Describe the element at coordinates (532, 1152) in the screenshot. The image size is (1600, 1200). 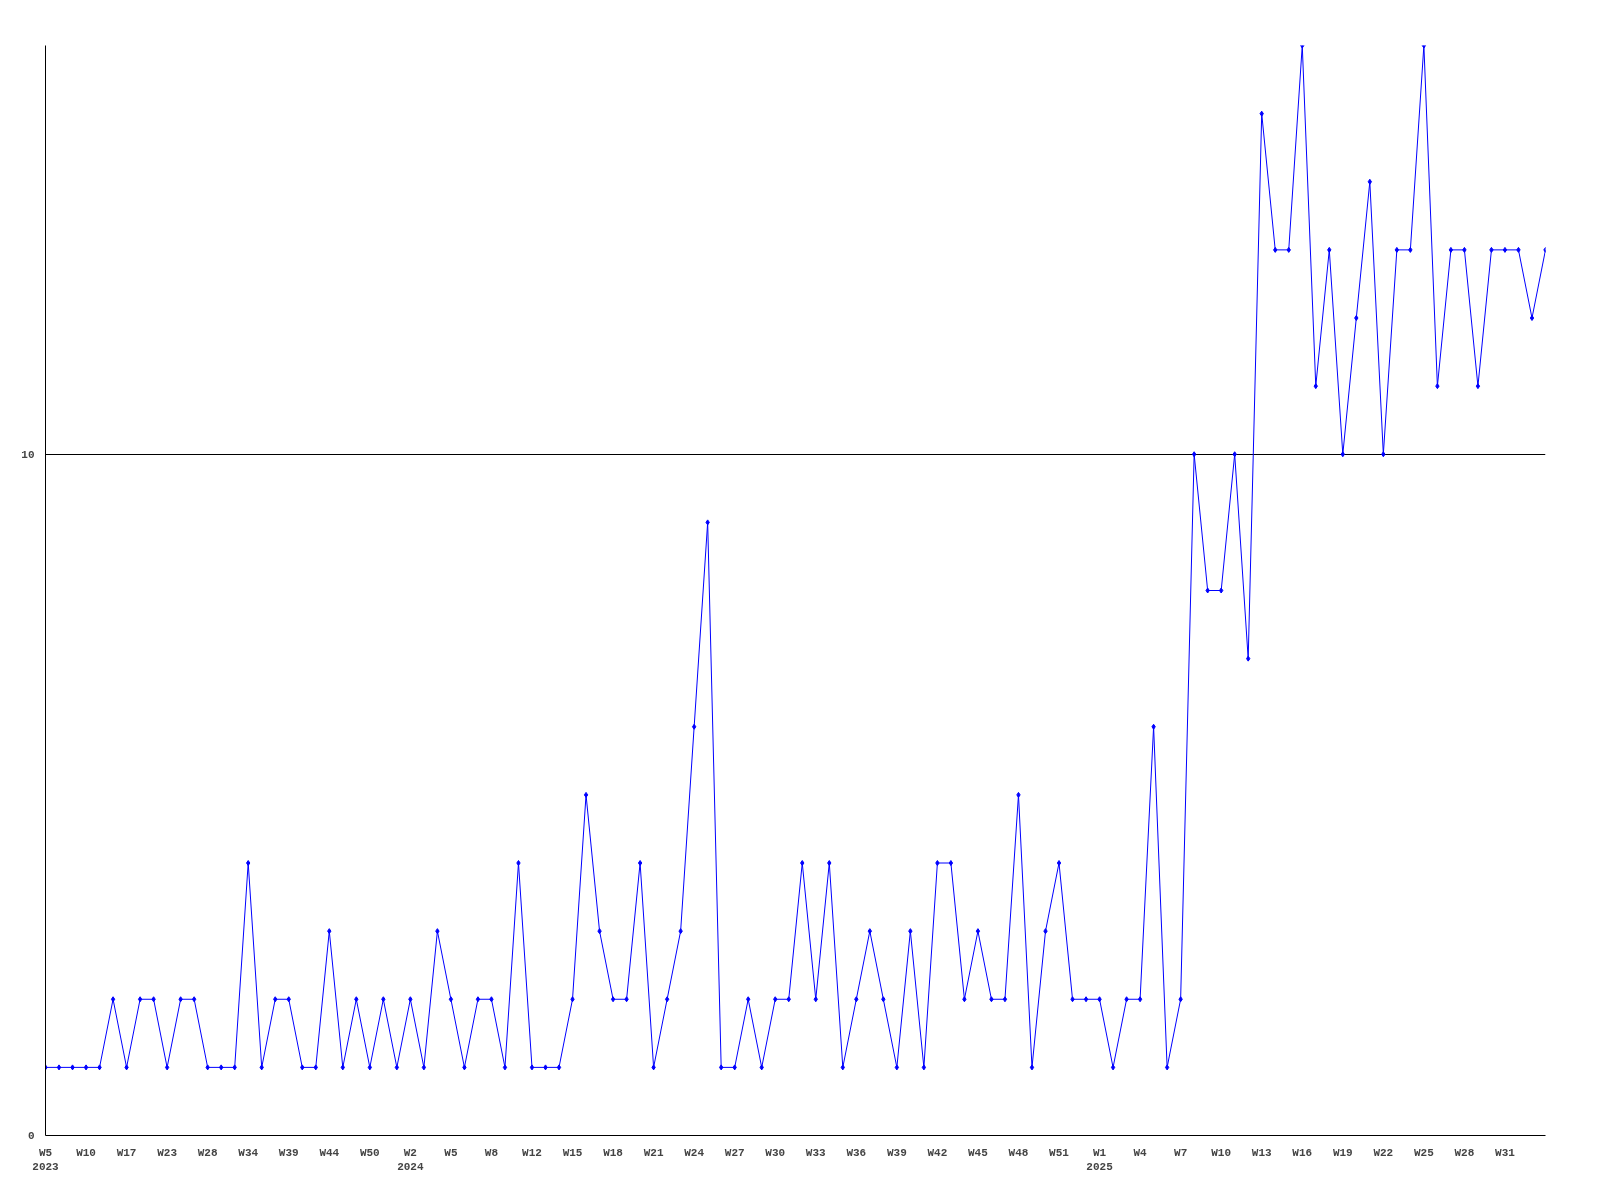
I see `x-tick-label: W12` at that location.